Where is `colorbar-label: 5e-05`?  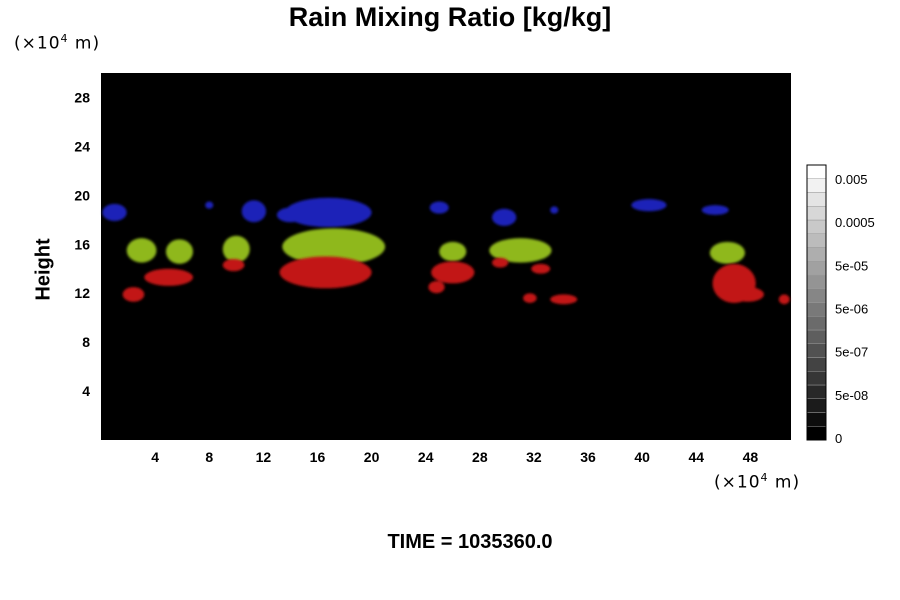 colorbar-label: 5e-05 is located at coordinates (851, 265).